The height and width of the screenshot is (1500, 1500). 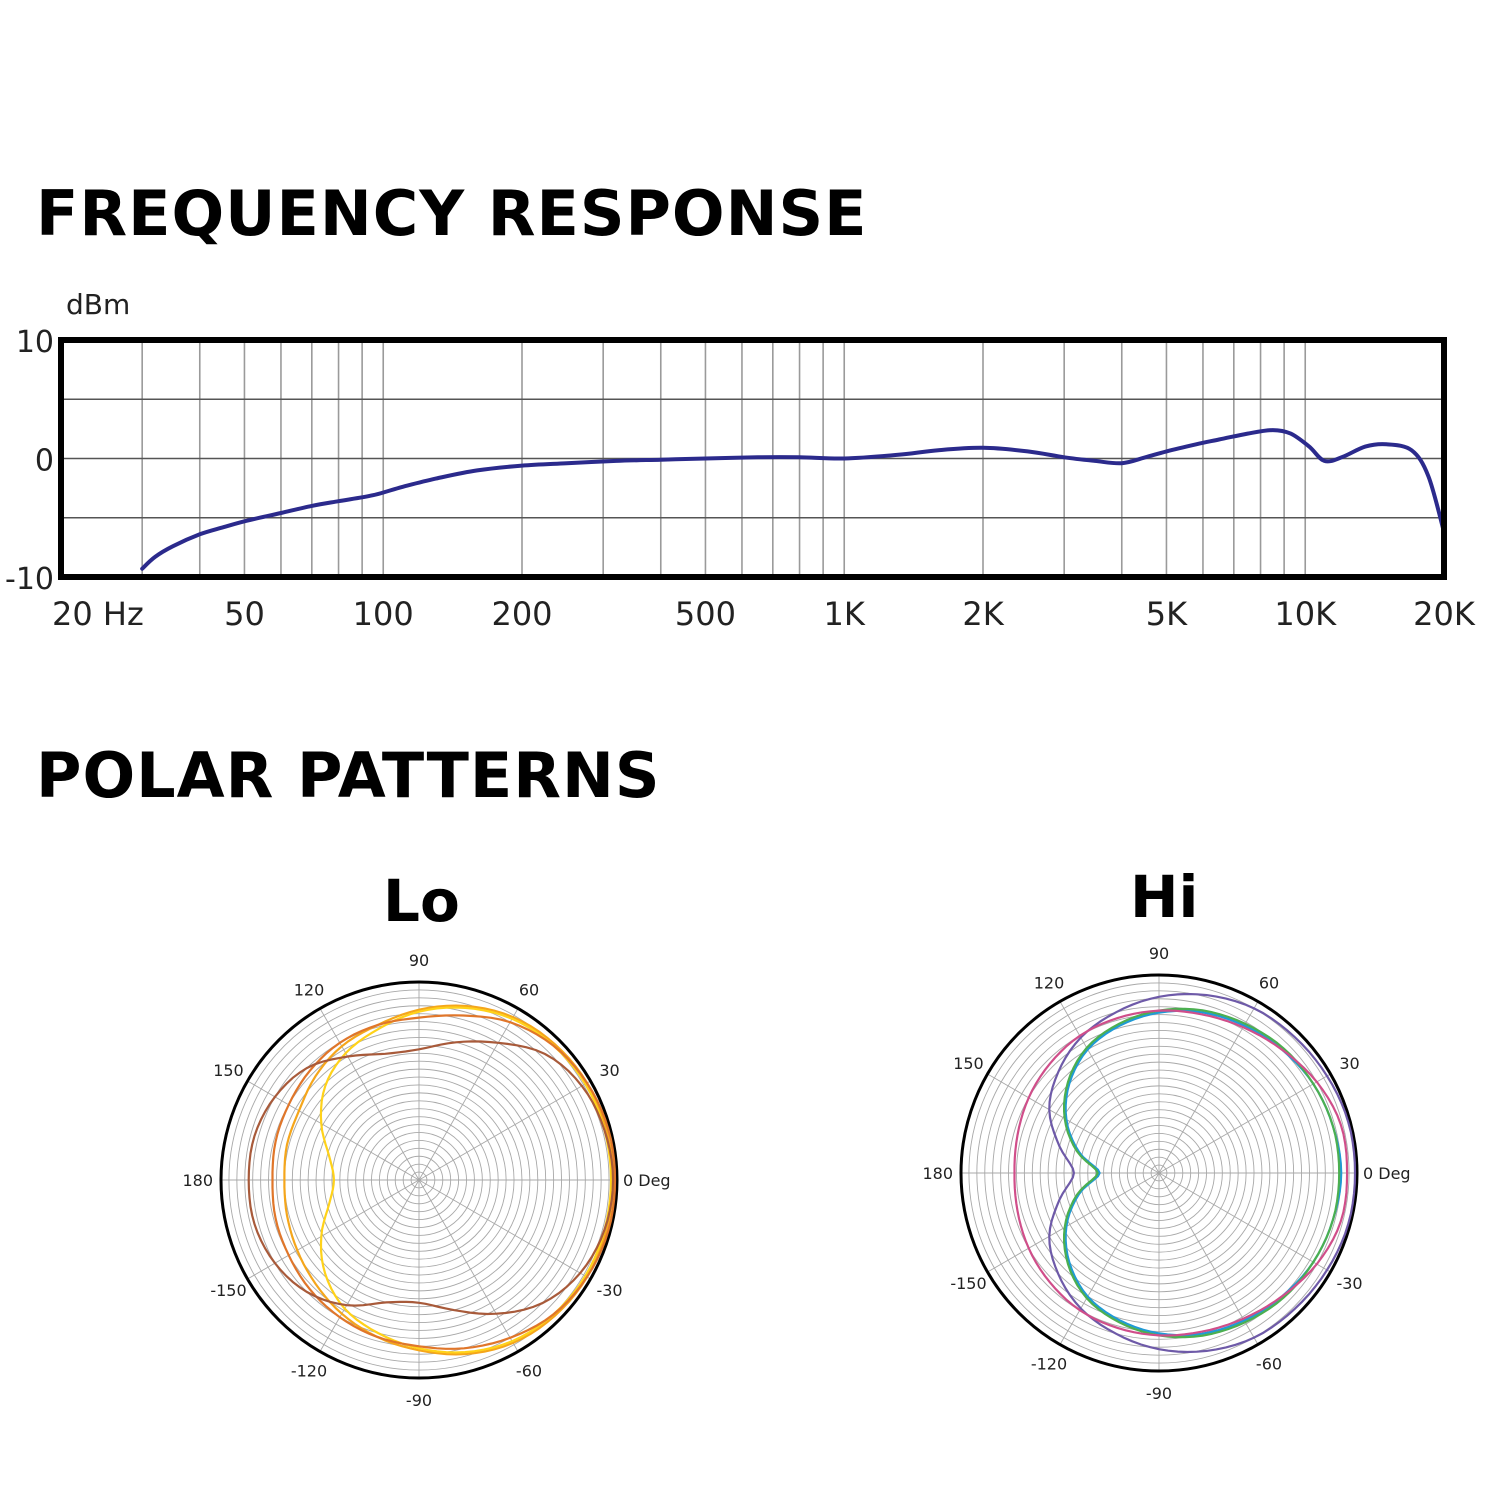 I want to click on hi-polar-ring, so click(x=1159, y=1173).